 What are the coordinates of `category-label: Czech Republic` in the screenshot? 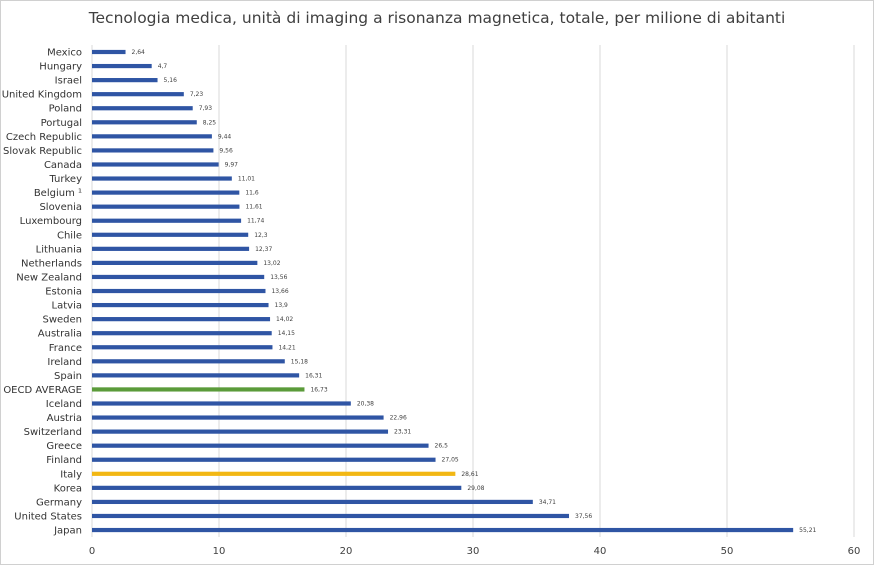 It's located at (44, 137).